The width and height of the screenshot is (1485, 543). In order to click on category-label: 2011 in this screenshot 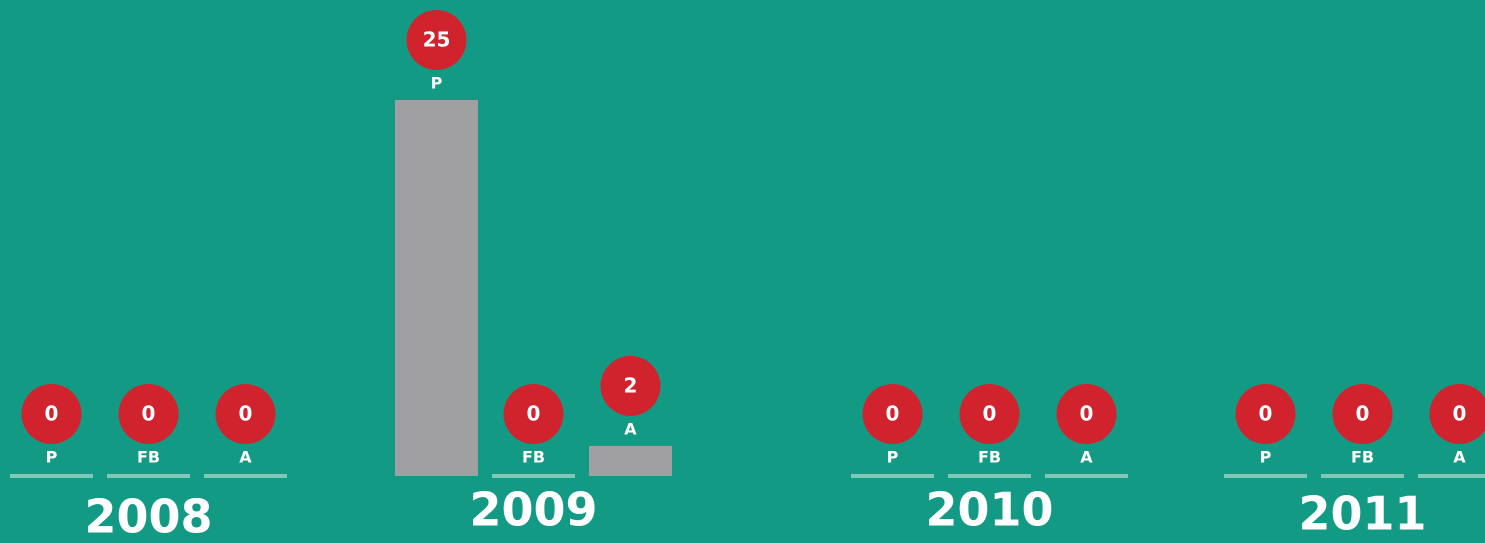, I will do `click(1362, 514)`.